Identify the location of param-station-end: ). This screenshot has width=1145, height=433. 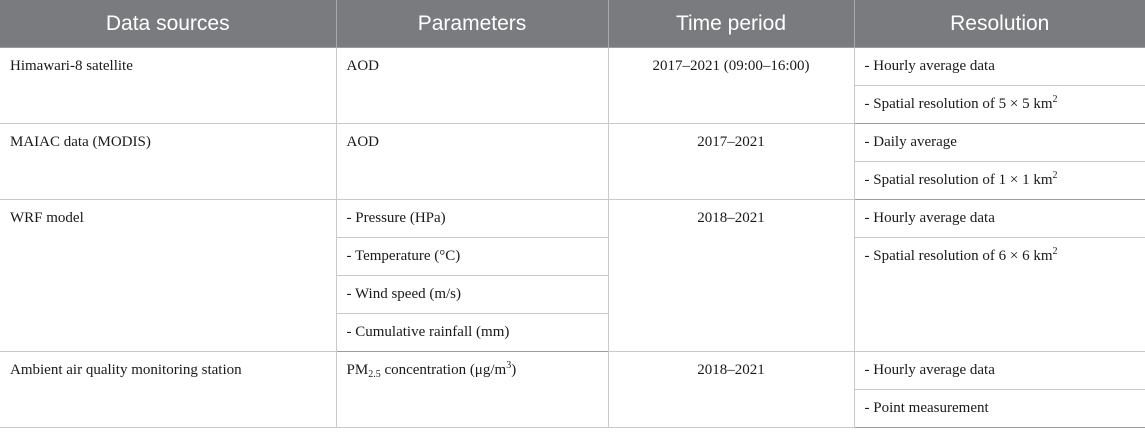
(514, 370).